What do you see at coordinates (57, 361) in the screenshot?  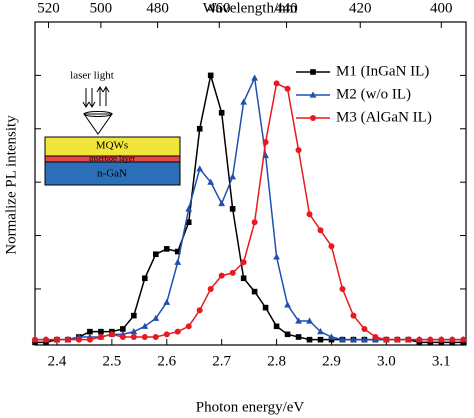 I see `x-tick-label: 2.4` at bounding box center [57, 361].